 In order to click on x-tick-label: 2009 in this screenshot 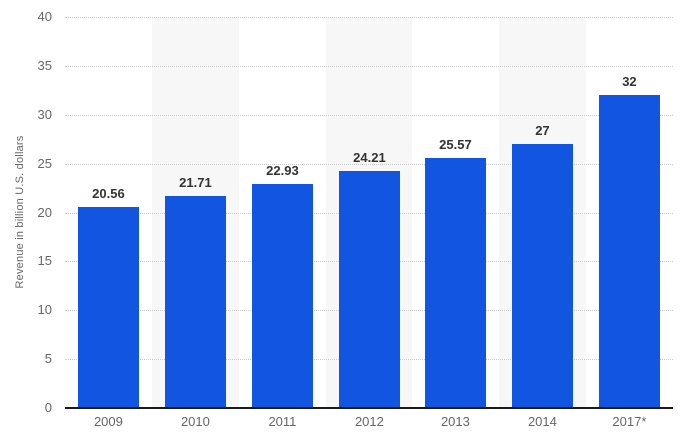, I will do `click(108, 421)`.